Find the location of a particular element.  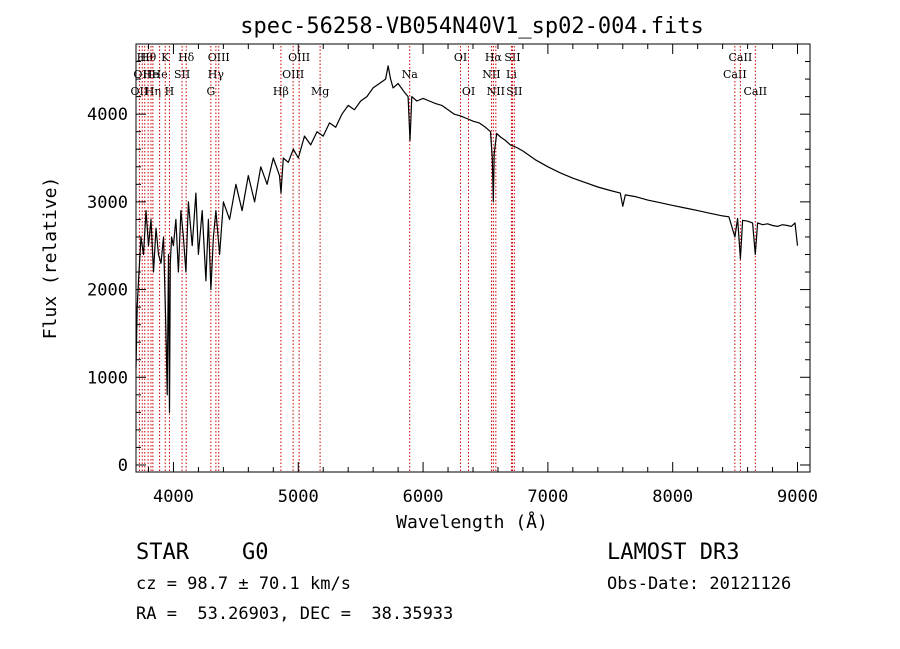

line-label-21: NII is located at coordinates (491, 74).